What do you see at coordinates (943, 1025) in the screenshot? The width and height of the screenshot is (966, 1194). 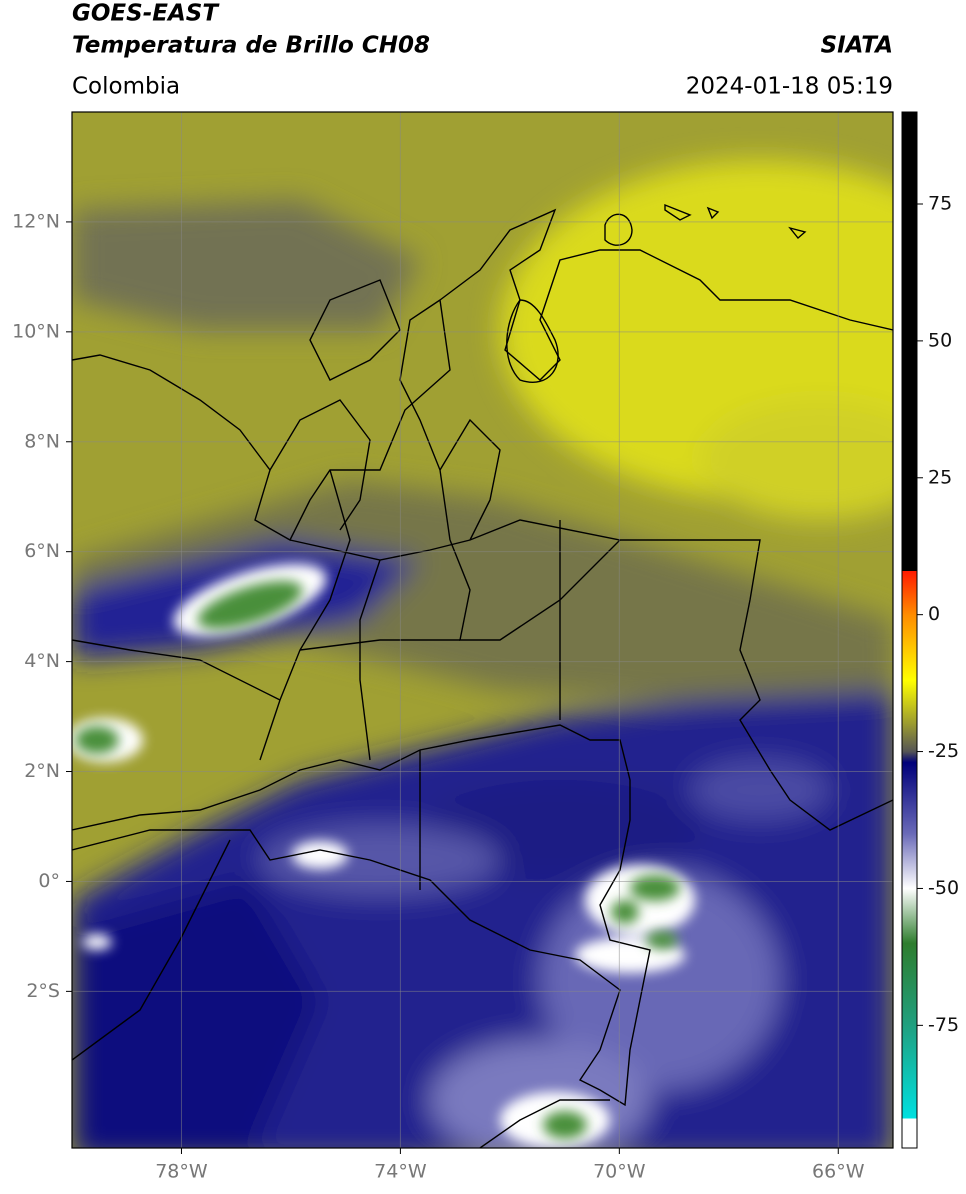 I see `colorbar-tick-label: -75` at bounding box center [943, 1025].